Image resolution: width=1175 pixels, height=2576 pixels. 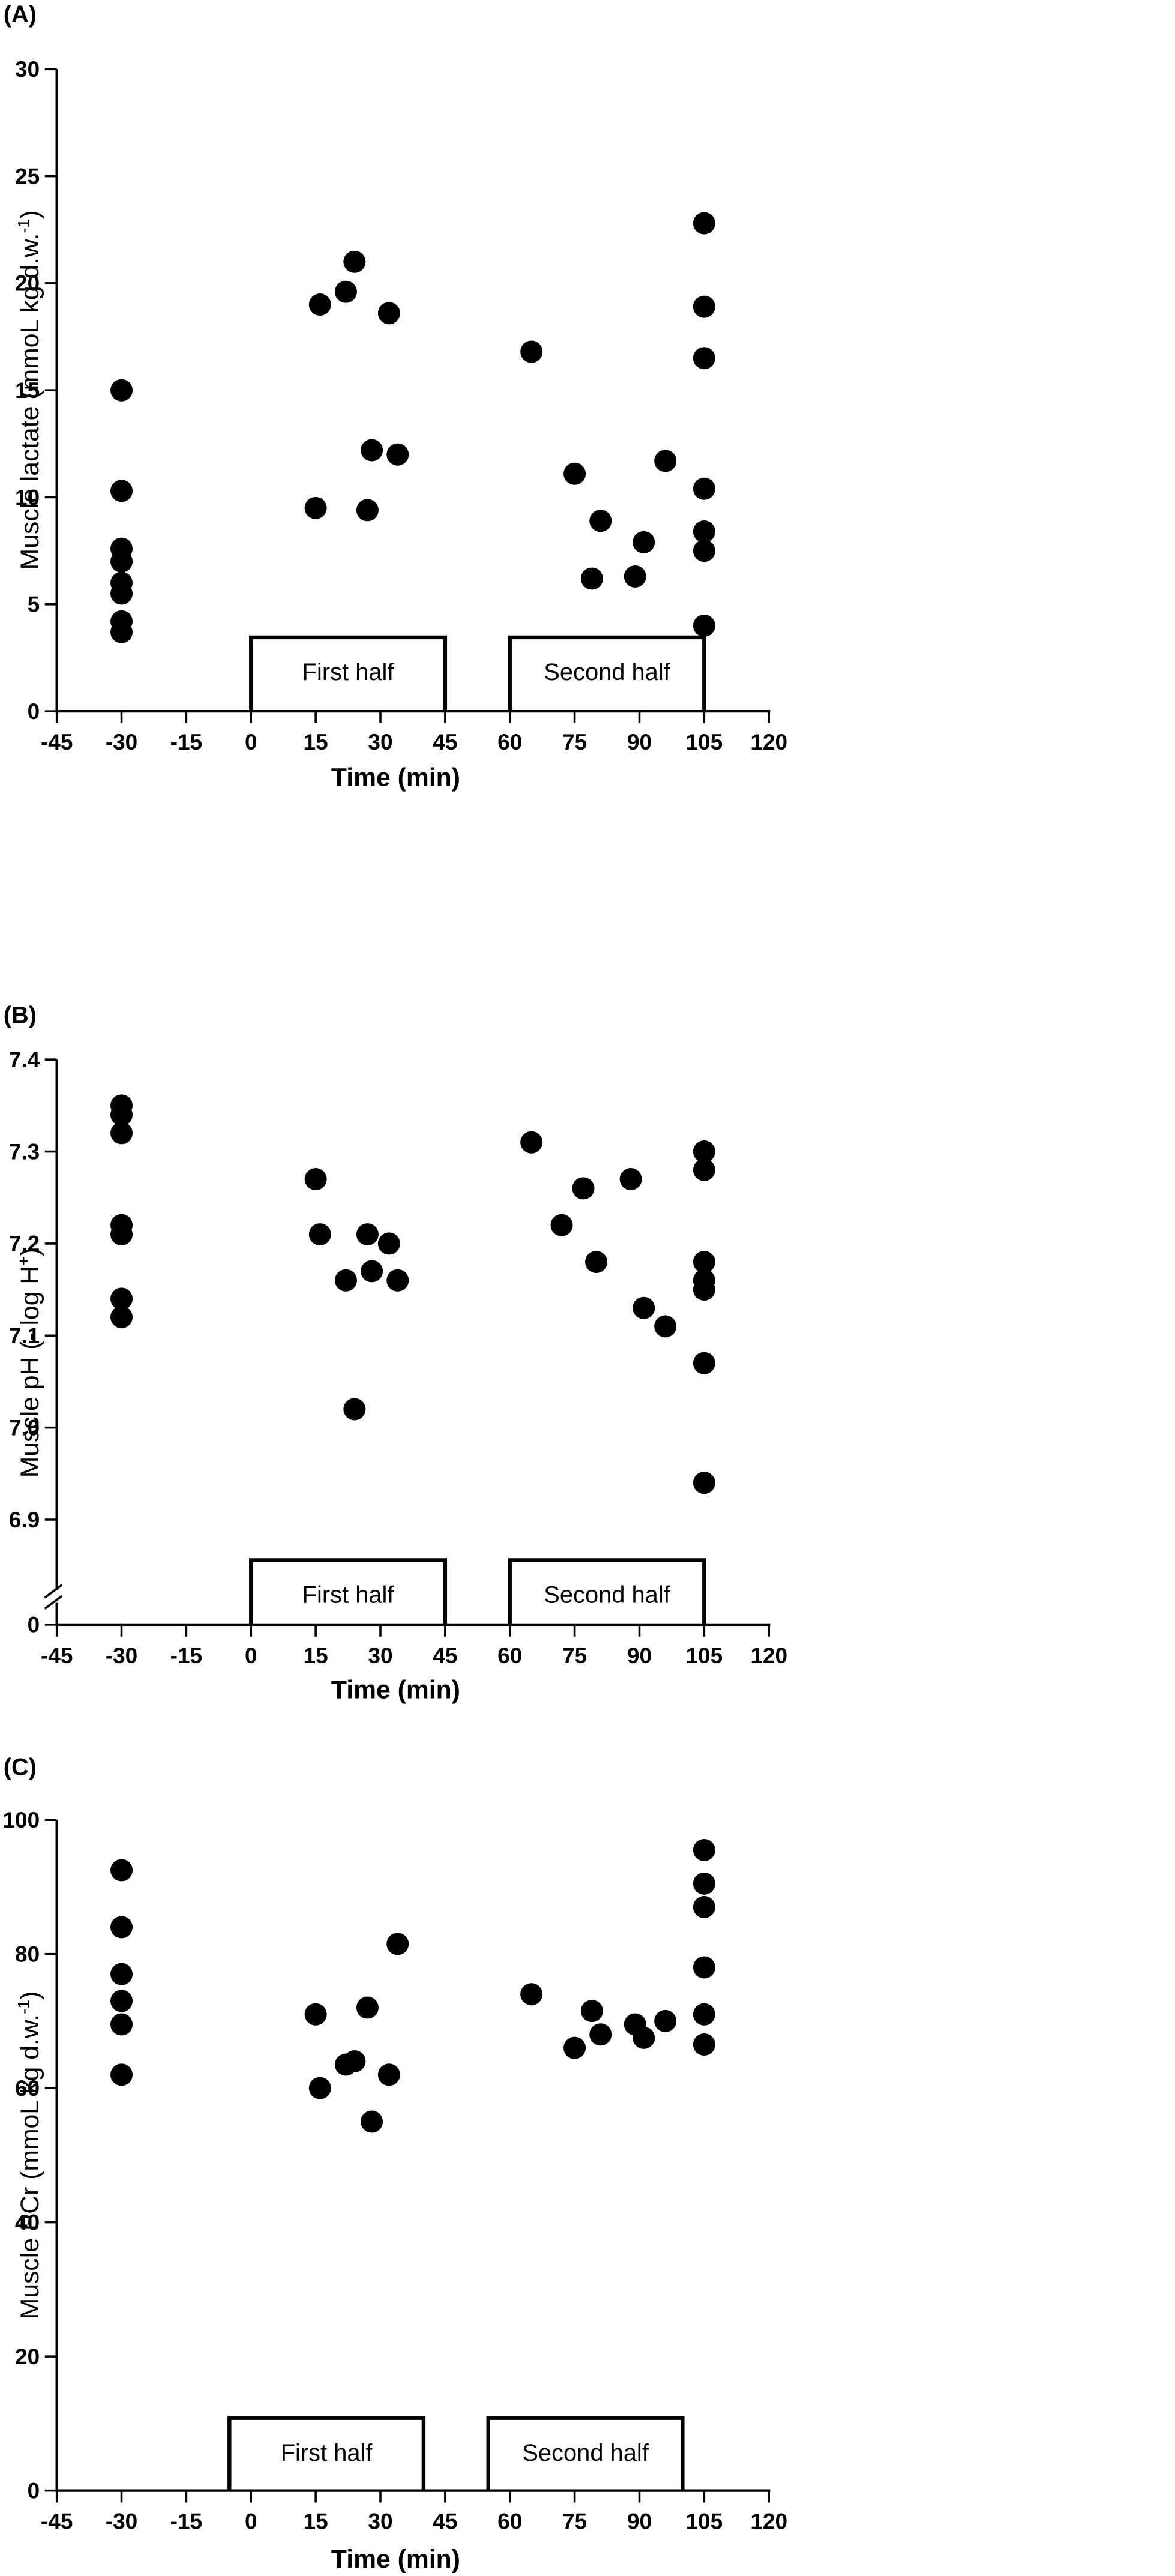 I want to click on y-tick-label: 6.9, so click(x=25, y=1520).